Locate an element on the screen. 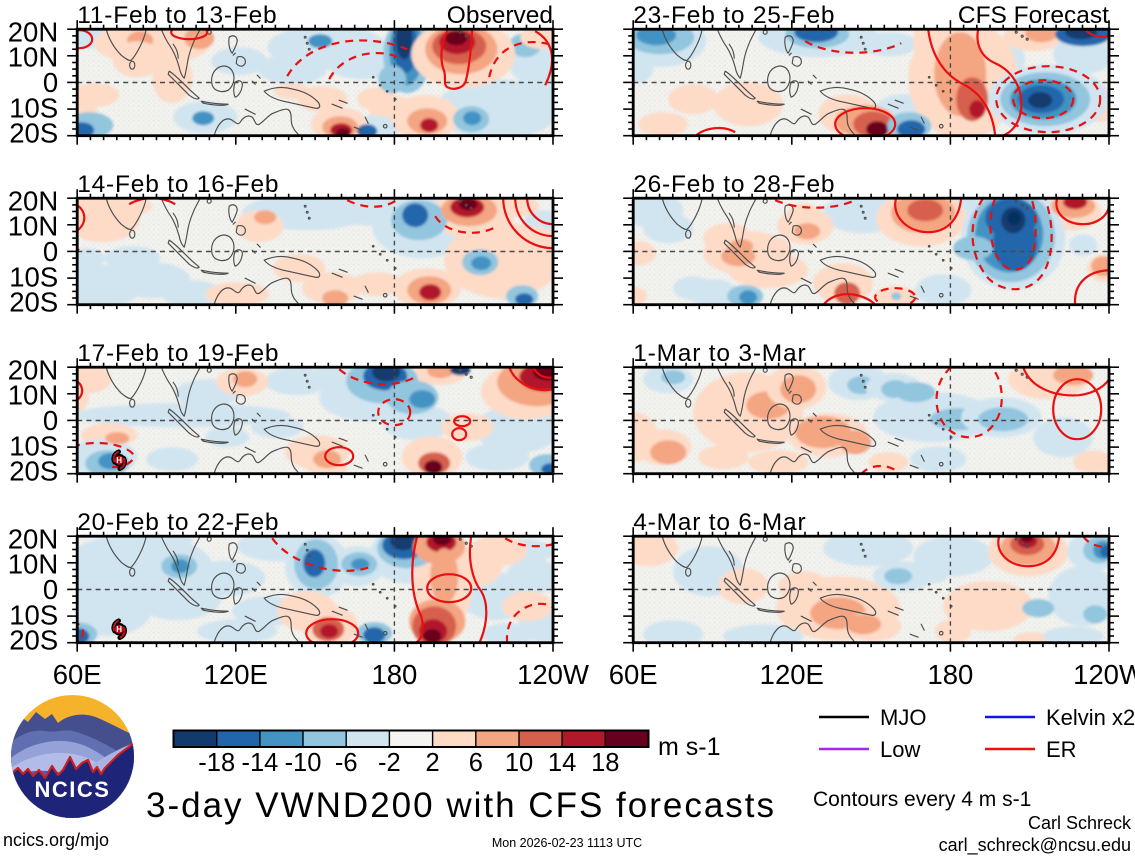 The height and width of the screenshot is (860, 1135). svg-text: 26-Feb to 28-Feb is located at coordinates (734, 184).